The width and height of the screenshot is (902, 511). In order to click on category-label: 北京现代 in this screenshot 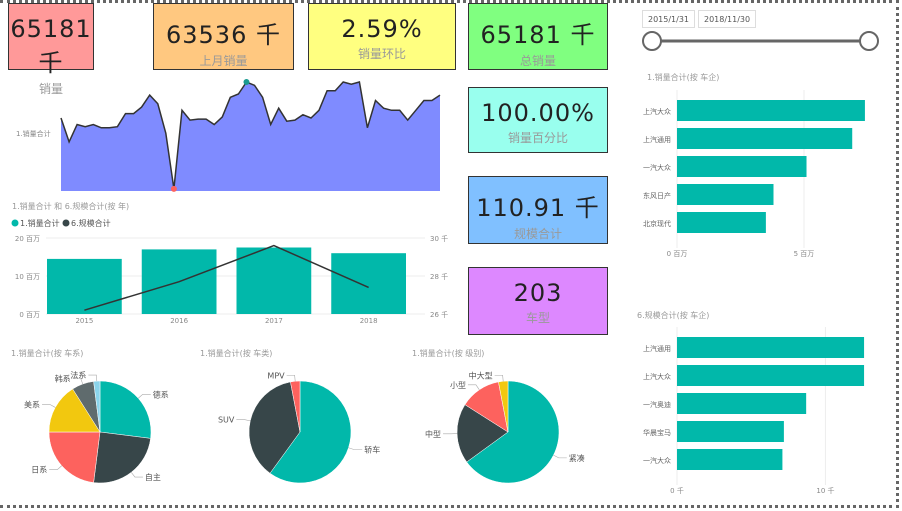, I will do `click(657, 223)`.